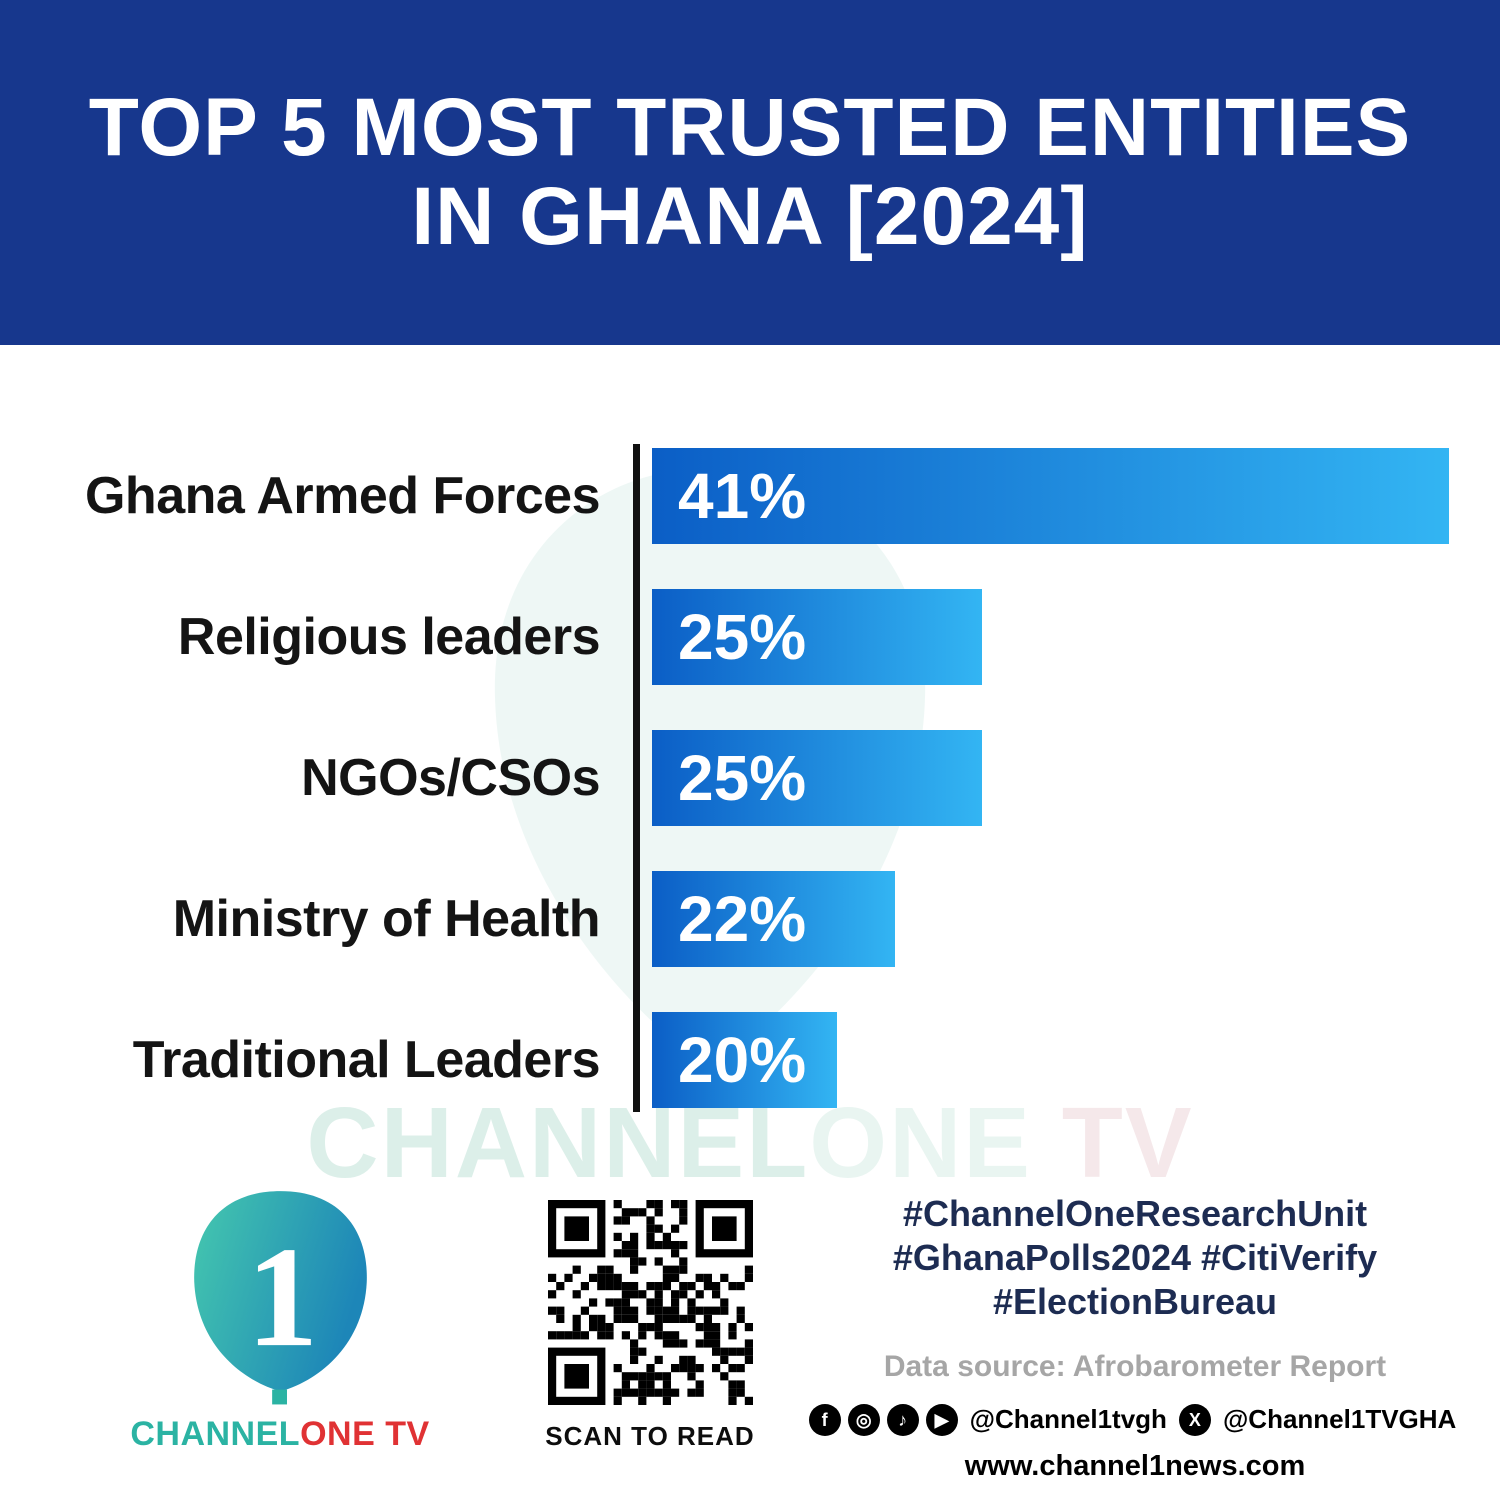  What do you see at coordinates (389, 637) in the screenshot?
I see `bar-label: Religious leaders` at bounding box center [389, 637].